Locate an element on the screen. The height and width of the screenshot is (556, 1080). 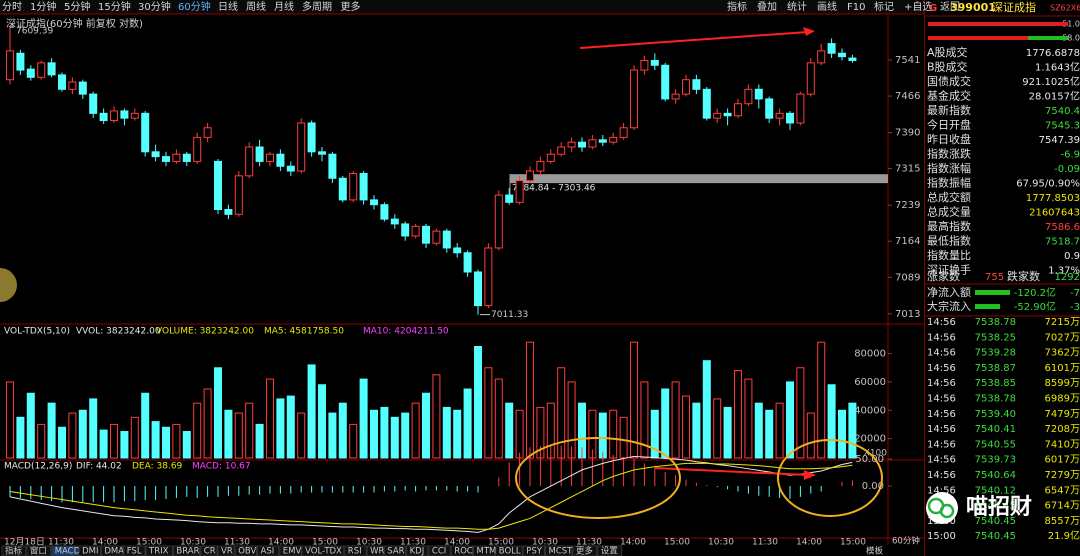
tick-volume: 6989万 is located at coordinates (1062, 399).